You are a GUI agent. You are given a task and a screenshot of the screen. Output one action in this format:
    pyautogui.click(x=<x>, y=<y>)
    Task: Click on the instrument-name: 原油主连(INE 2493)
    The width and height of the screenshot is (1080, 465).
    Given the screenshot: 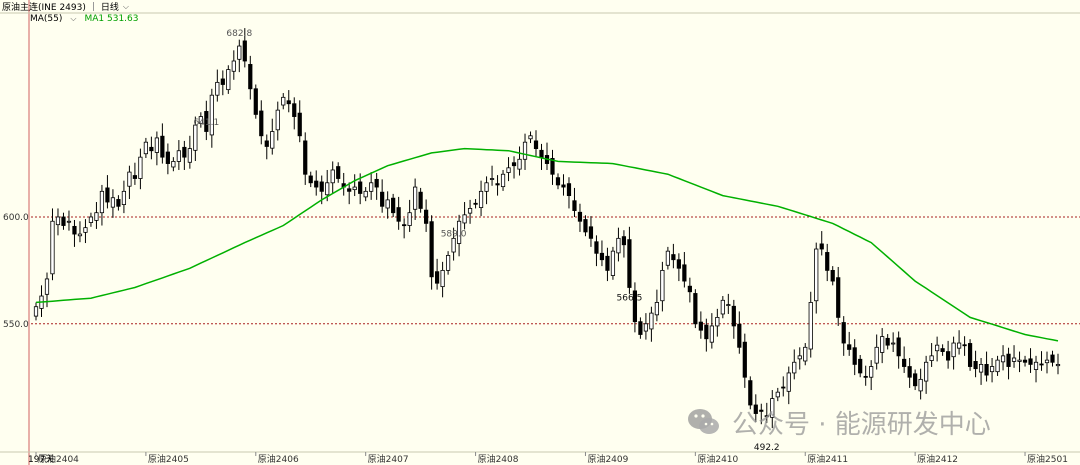 What is the action you would take?
    pyautogui.click(x=44, y=8)
    